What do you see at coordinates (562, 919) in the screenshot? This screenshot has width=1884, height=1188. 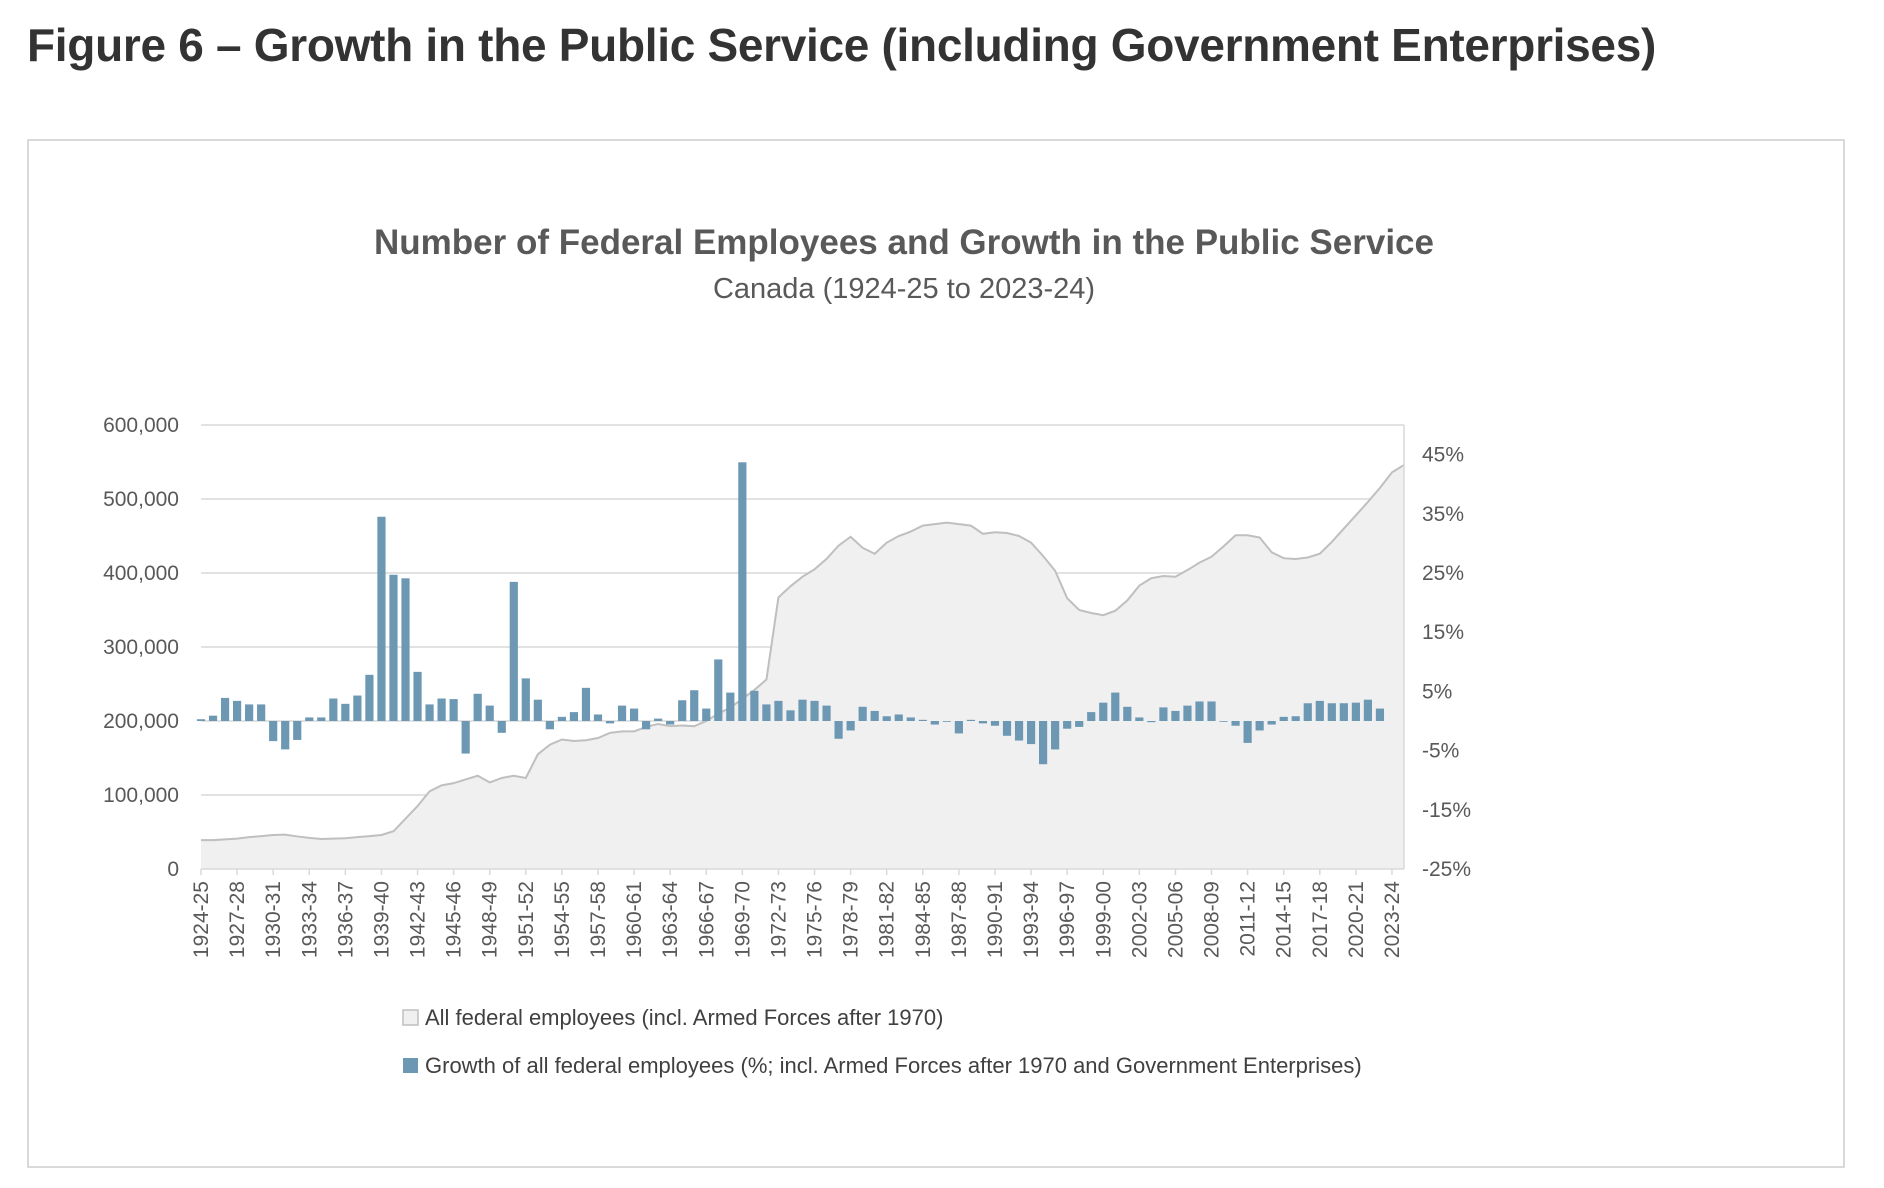 I see `x-tick-label: 1954-55` at bounding box center [562, 919].